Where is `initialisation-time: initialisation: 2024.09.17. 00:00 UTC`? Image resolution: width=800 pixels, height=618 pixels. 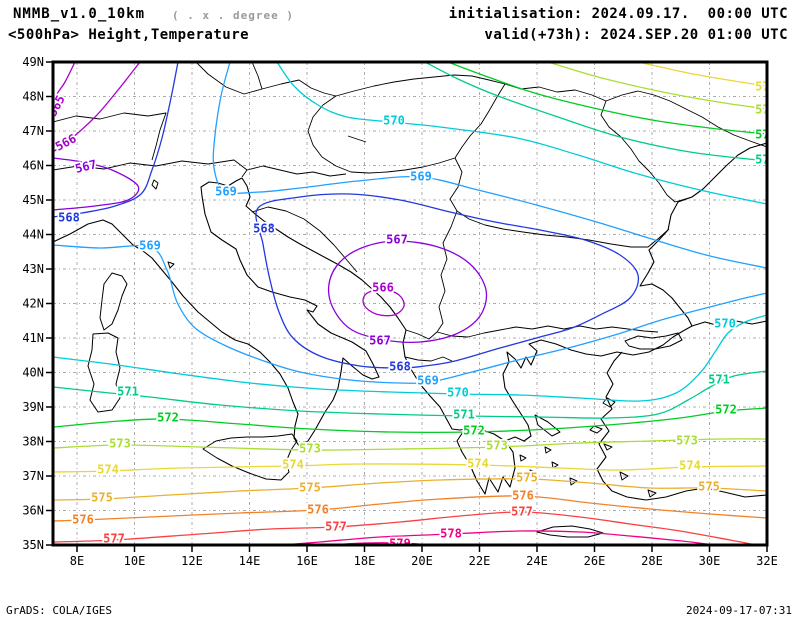
initialisation-time: initialisation: 2024.09.17. 00:00 UTC is located at coordinates (618, 14).